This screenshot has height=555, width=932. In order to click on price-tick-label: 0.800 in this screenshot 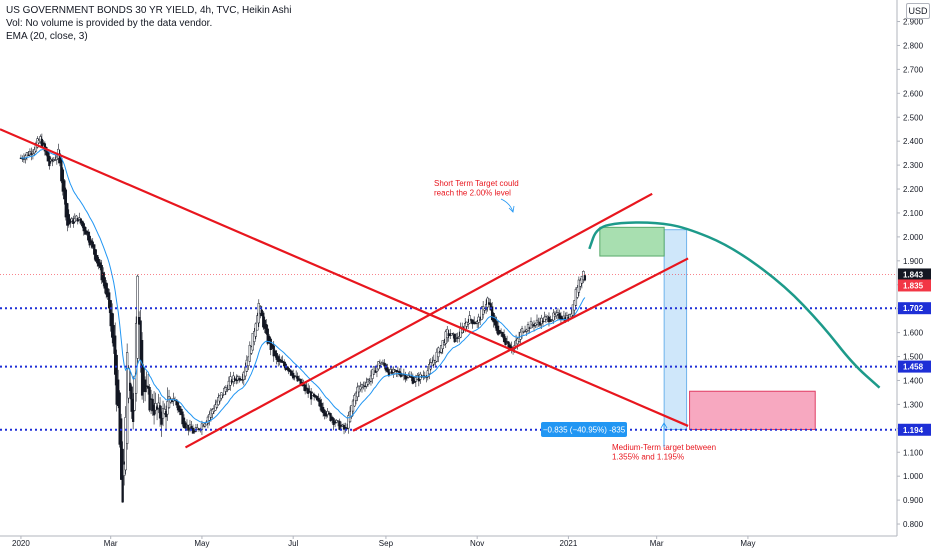, I will do `click(913, 524)`.